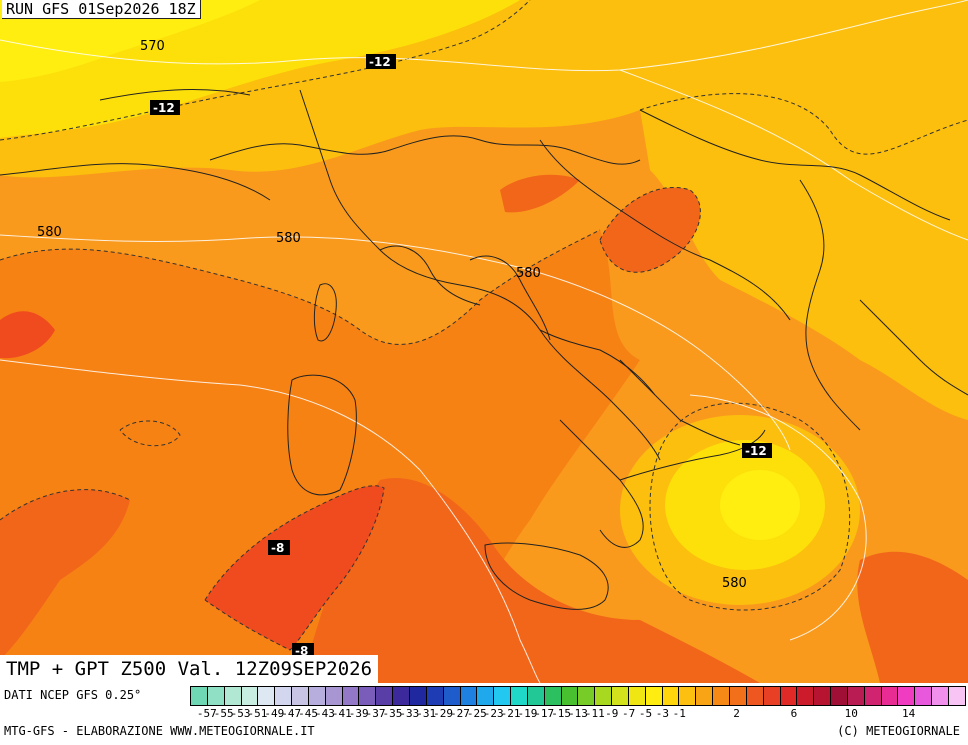 The width and height of the screenshot is (968, 745). What do you see at coordinates (628, 713) in the screenshot?
I see `scale-label: -7` at bounding box center [628, 713].